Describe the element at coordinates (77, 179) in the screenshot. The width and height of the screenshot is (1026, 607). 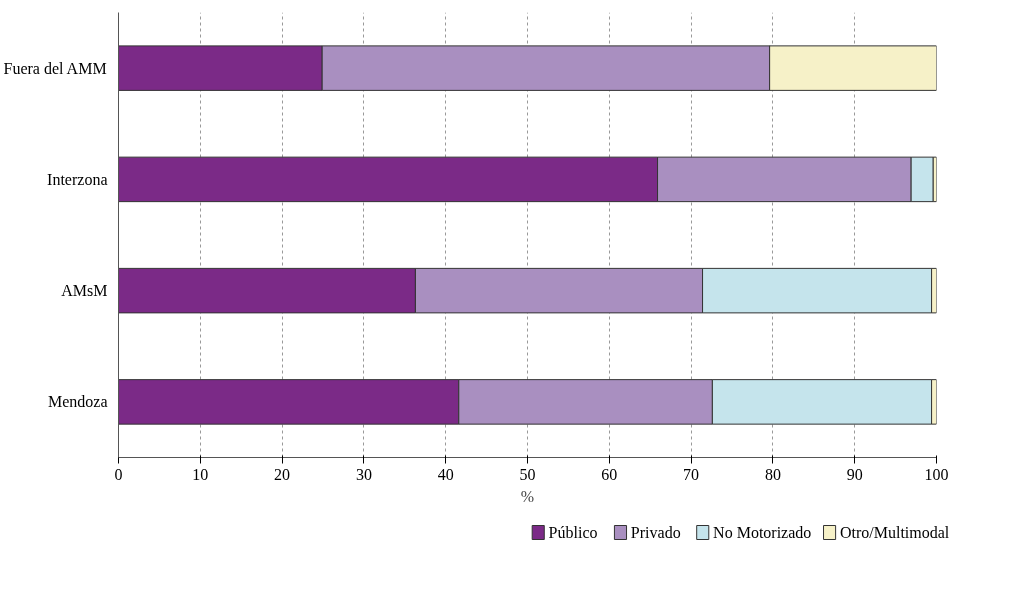
I see `y-tick-label: Interzona` at that location.